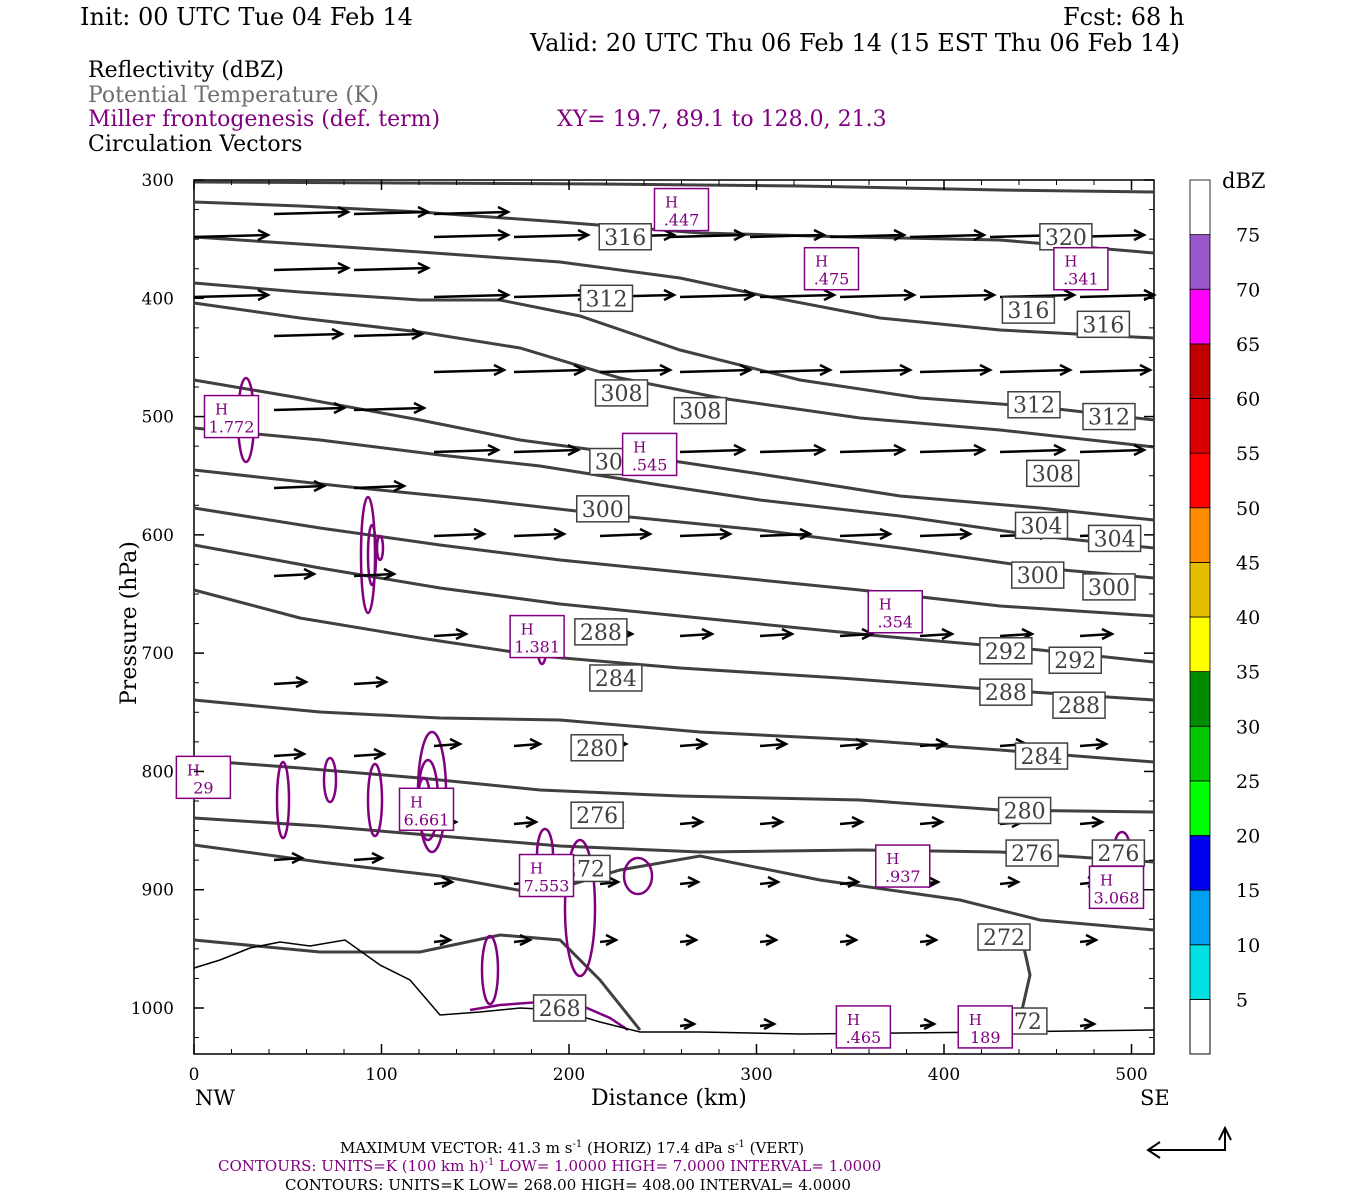  Describe the element at coordinates (722, 119) in the screenshot. I see `cross-section-endpoints: XY= 19.7, 89.1 to 128.0, 21.3` at that location.